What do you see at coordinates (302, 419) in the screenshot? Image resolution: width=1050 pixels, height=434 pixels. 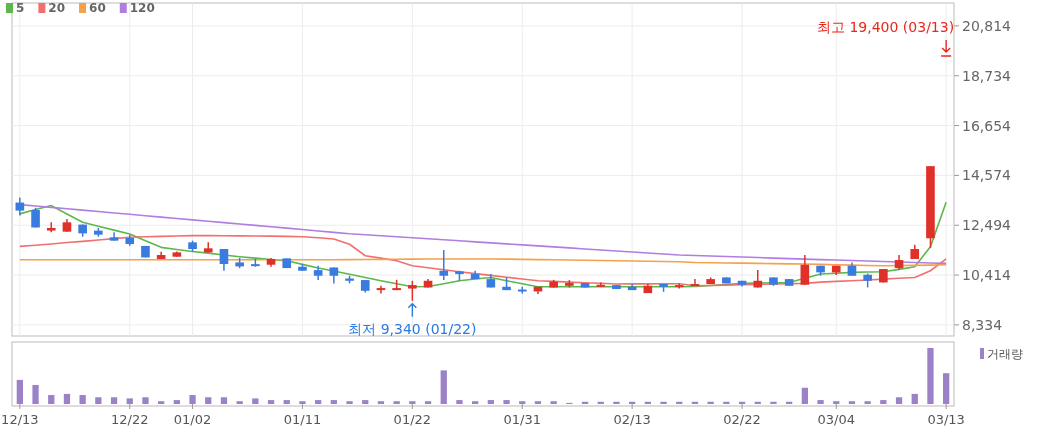 I see `x-tick-label: 01/11` at bounding box center [302, 419].